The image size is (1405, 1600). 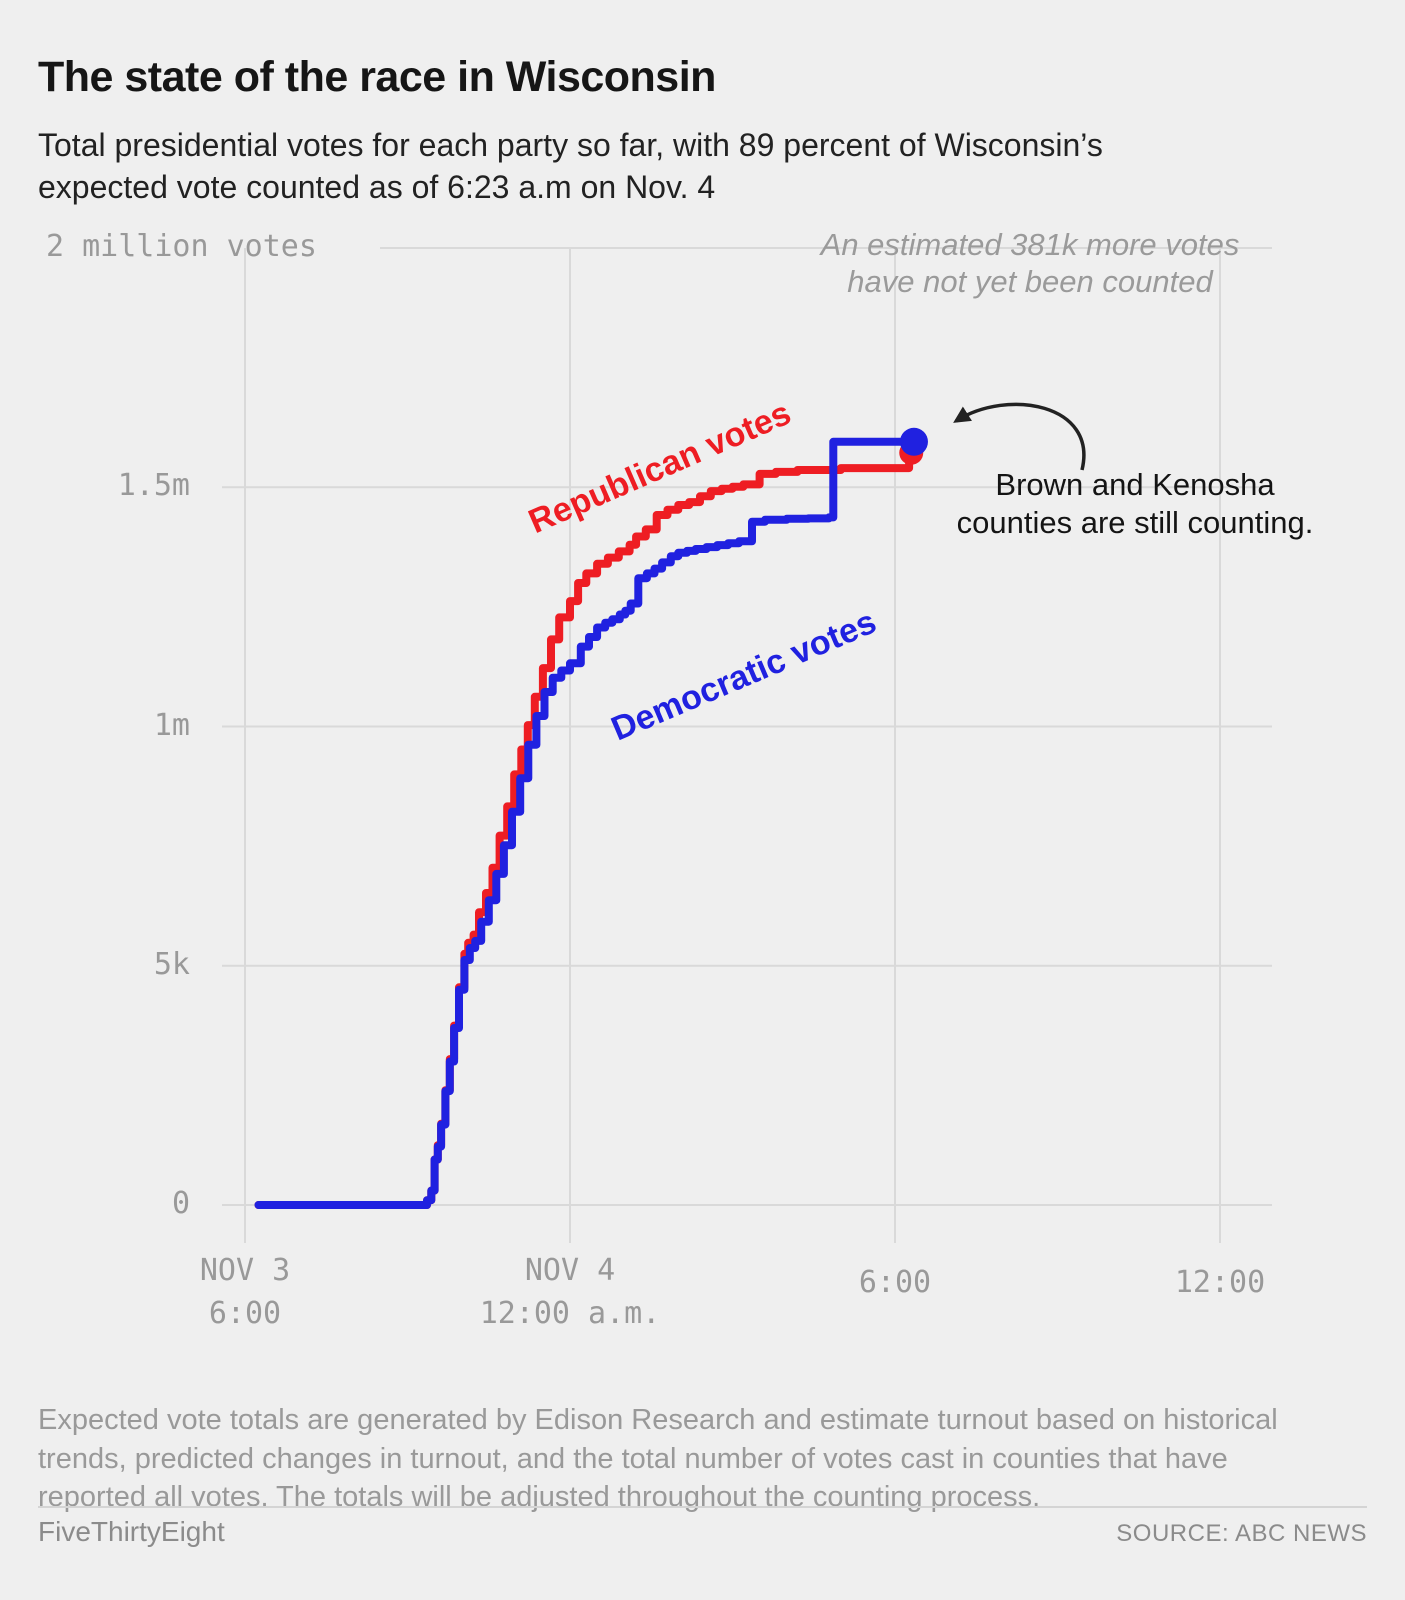 I want to click on annotation-arrow-icon, so click(x=1019, y=436).